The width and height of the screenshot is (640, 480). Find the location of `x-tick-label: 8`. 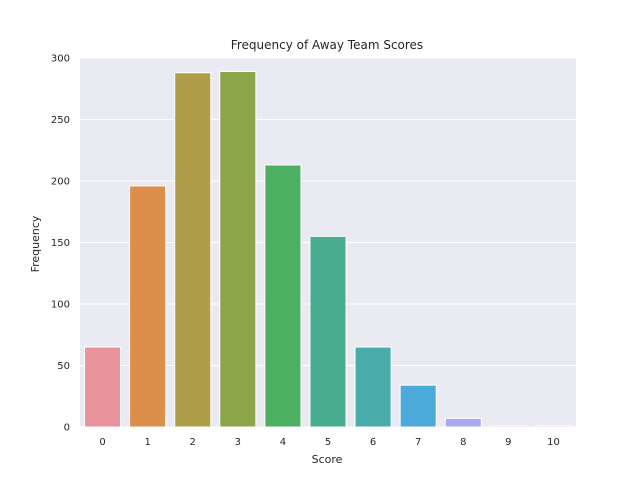

x-tick-label: 8 is located at coordinates (463, 442).